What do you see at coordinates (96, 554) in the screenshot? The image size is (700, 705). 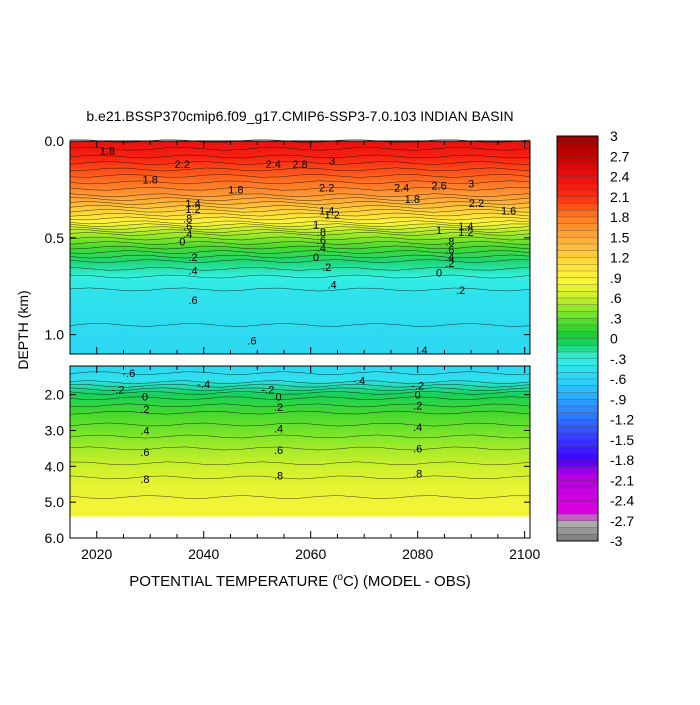 I see `x-tick-label: 2020` at bounding box center [96, 554].